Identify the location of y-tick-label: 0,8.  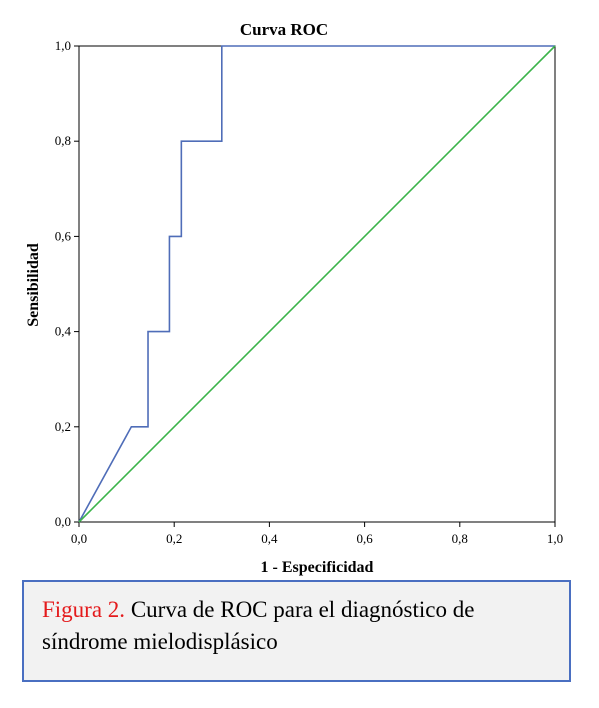
(63, 140).